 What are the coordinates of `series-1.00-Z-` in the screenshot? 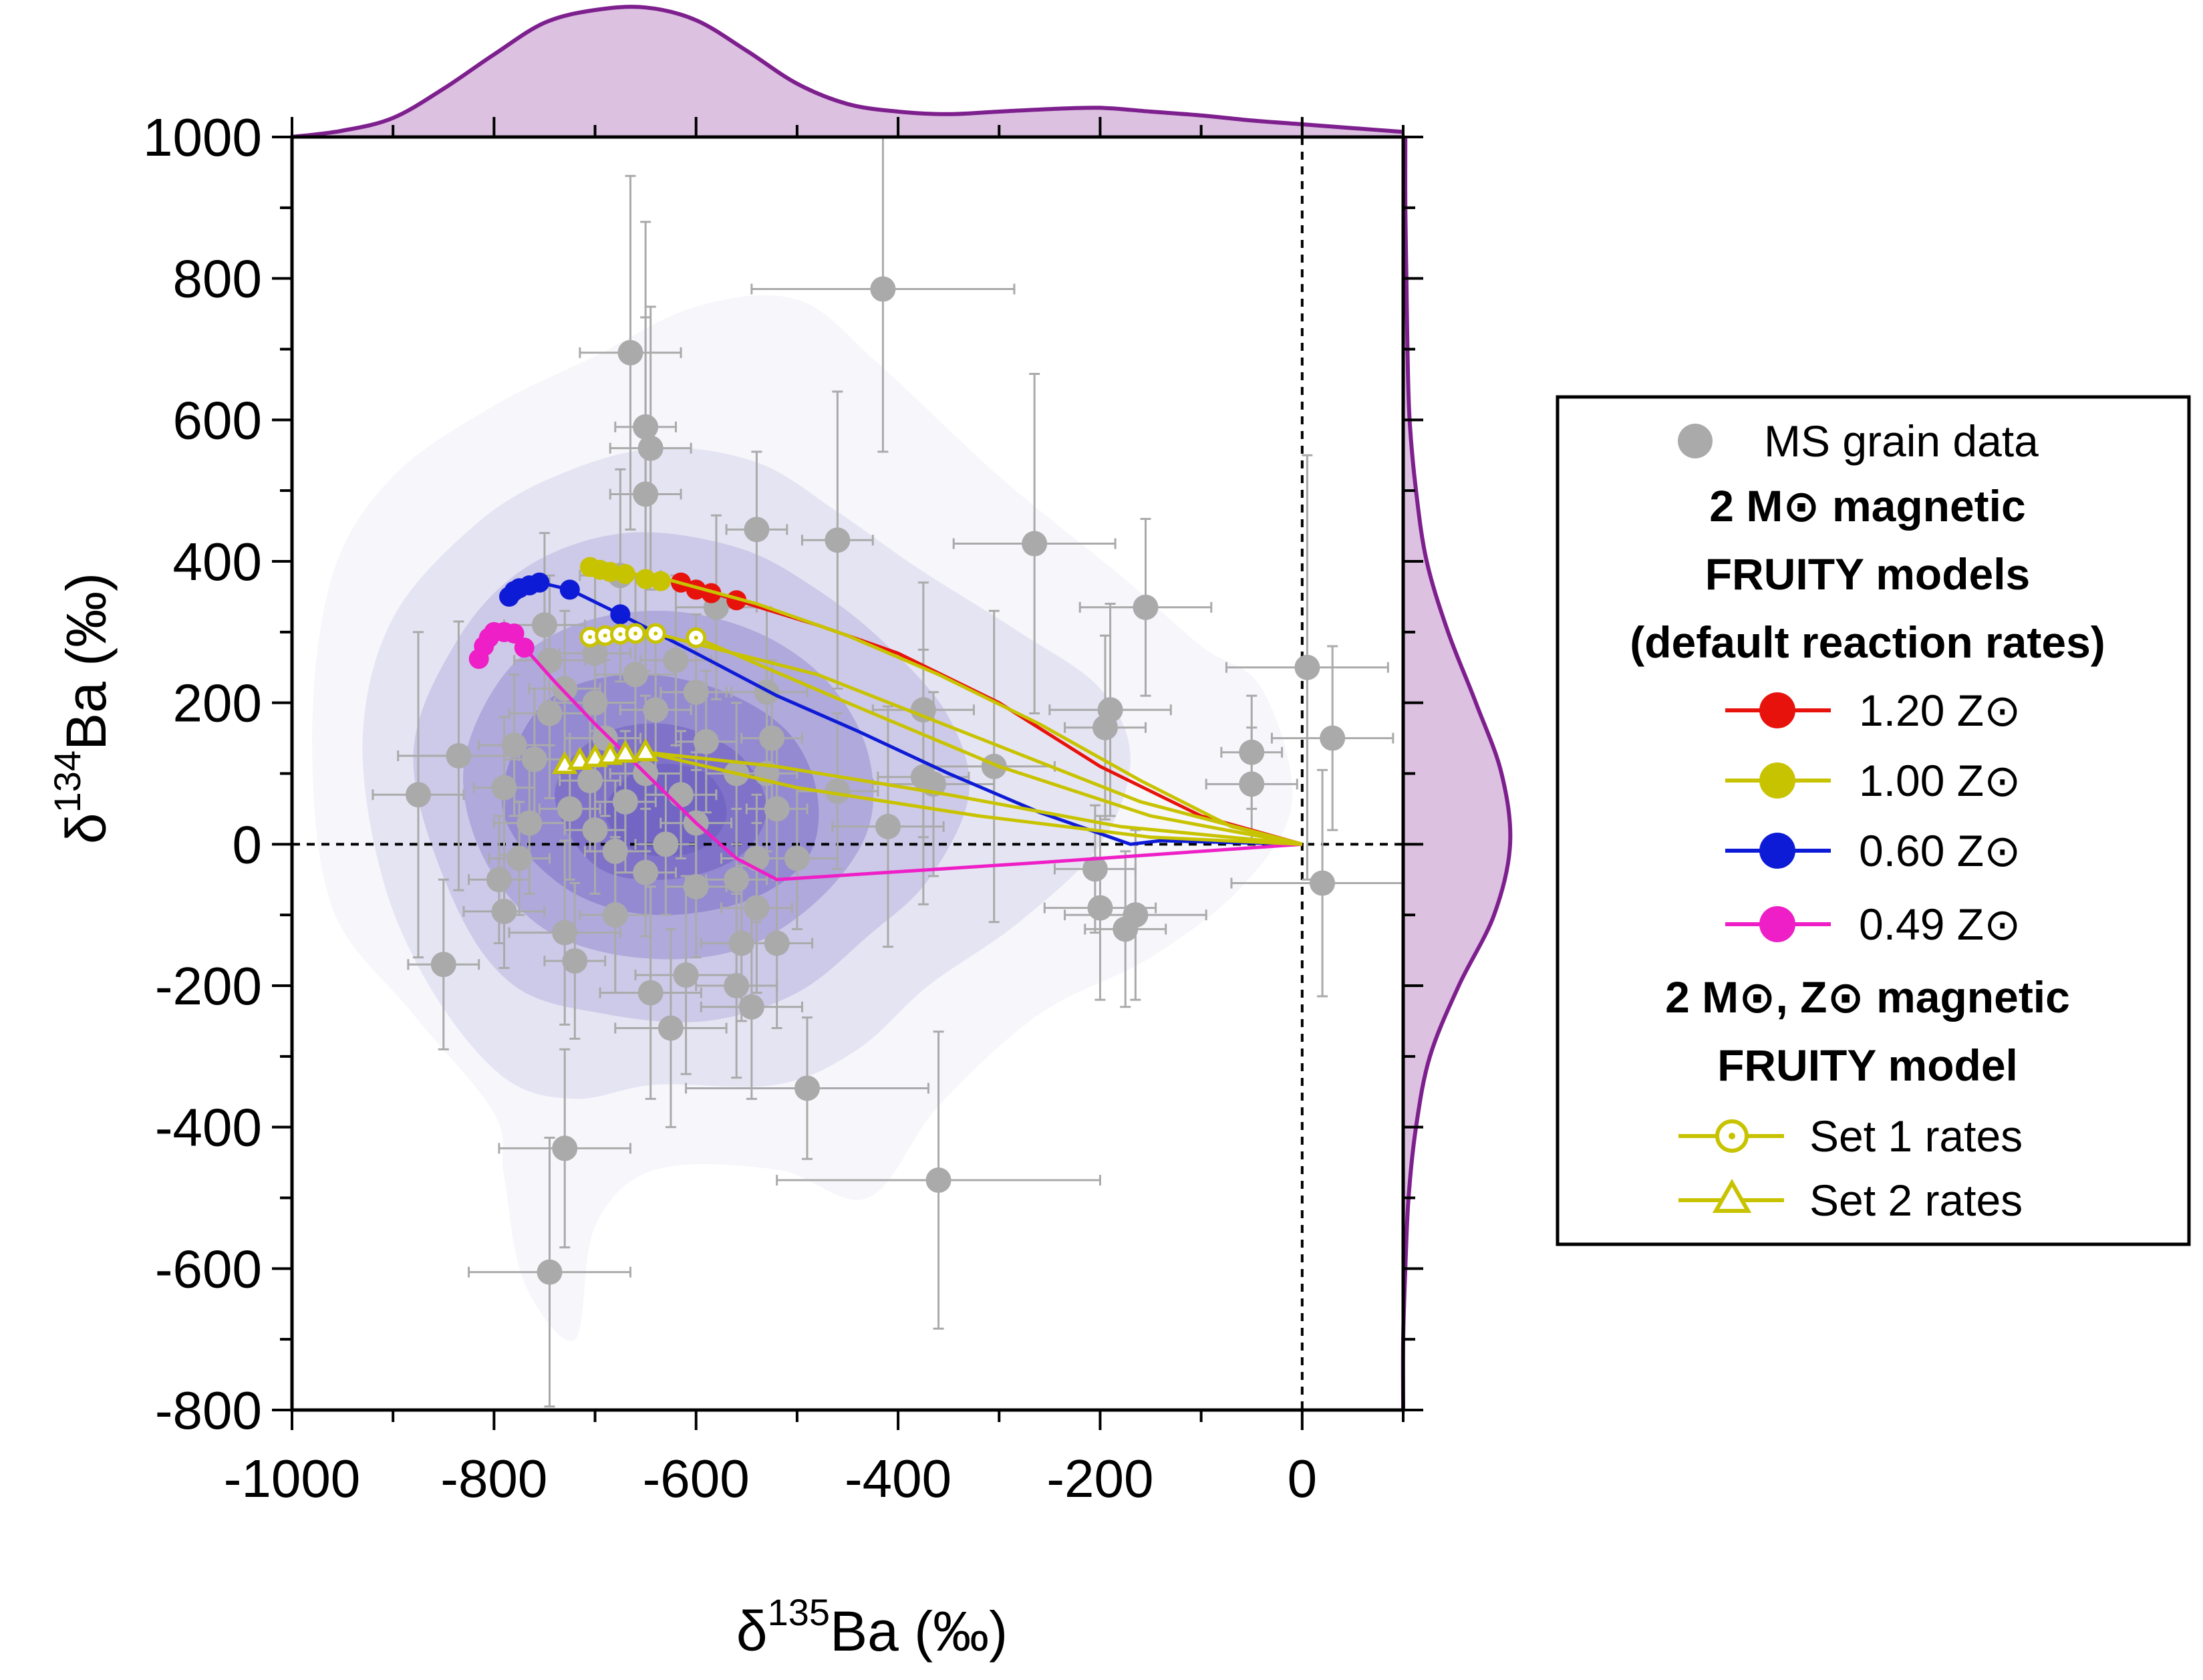 It's located at (941, 701).